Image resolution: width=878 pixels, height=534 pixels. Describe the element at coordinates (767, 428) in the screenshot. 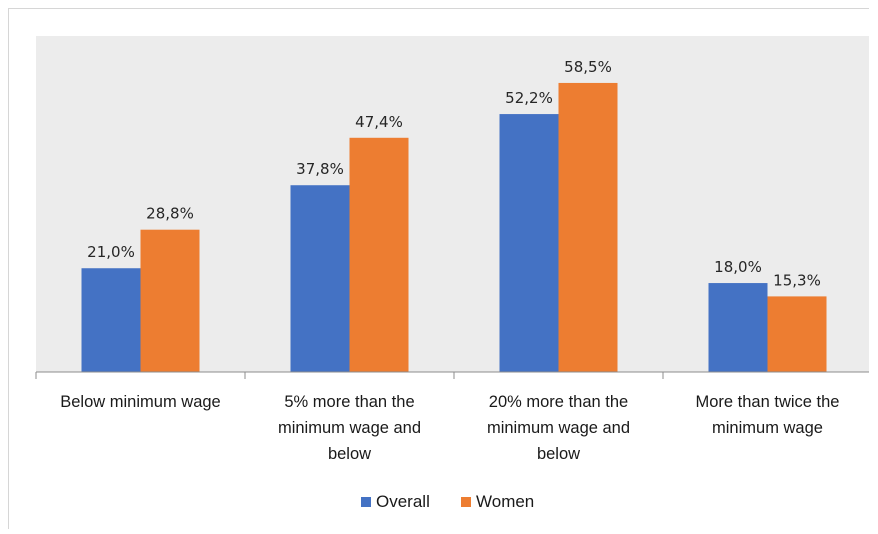

I see `category-label-line: minimum wage` at that location.